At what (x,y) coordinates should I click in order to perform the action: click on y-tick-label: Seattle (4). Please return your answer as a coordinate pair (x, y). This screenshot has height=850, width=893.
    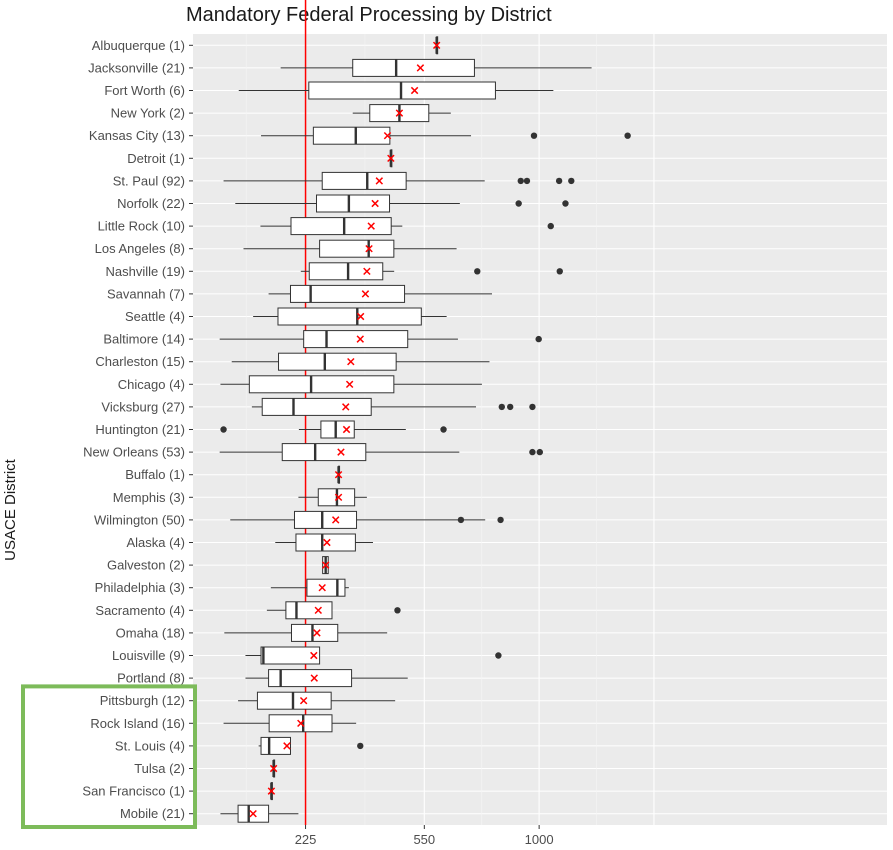
    Looking at the image, I should click on (155, 316).